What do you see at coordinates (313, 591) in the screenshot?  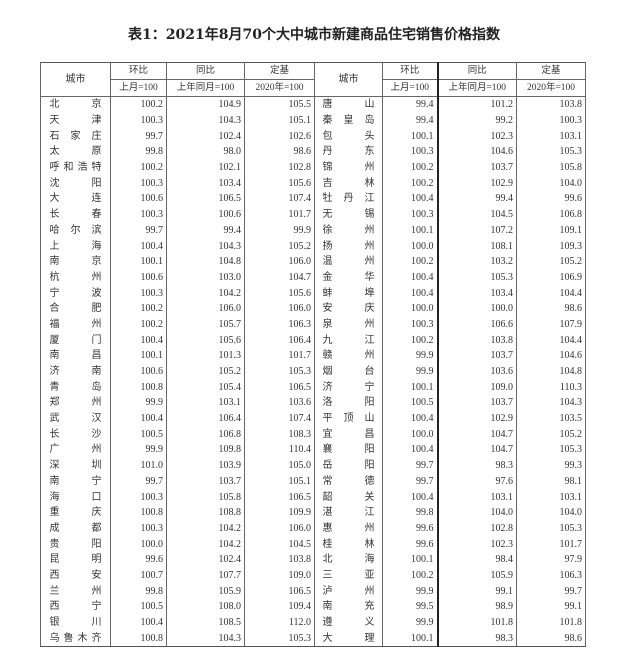 I see `table-row: 兰州 99.8 105.9 106.5 泸州 99.9 99.1 99.7` at bounding box center [313, 591].